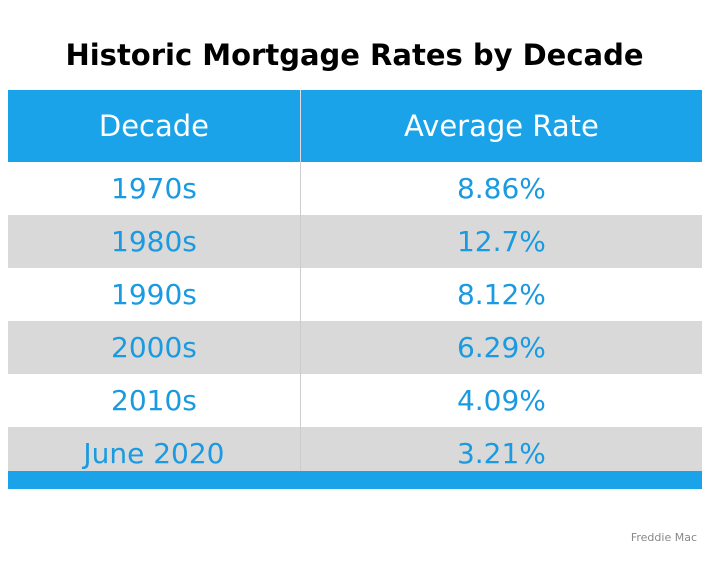 This screenshot has height=563, width=709. I want to click on header-cell: Average Rate, so click(501, 126).